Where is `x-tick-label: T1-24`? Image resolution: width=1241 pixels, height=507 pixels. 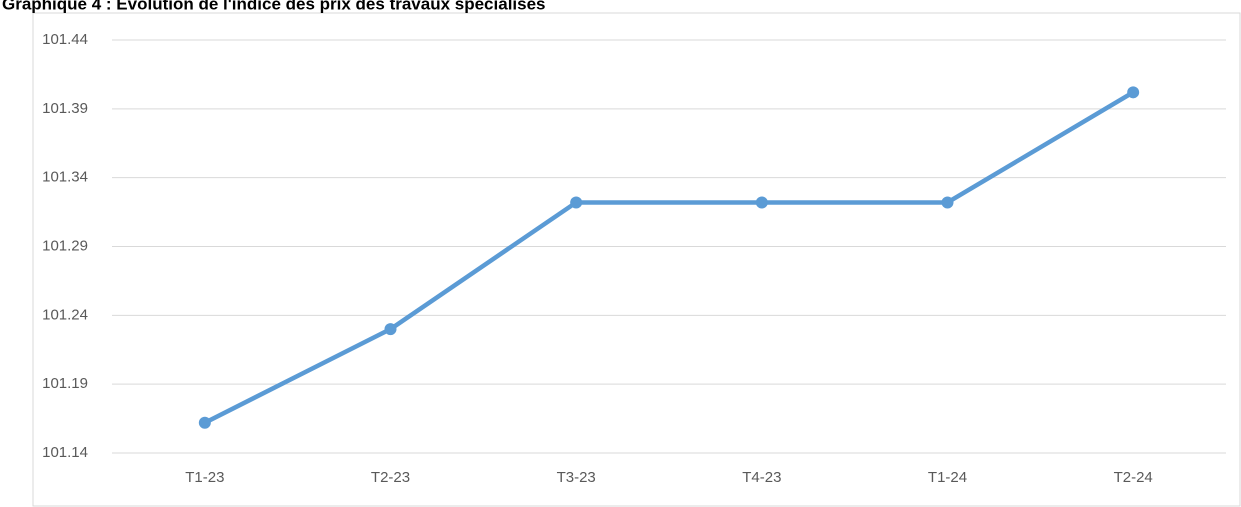
x-tick-label: T1-24 is located at coordinates (947, 477).